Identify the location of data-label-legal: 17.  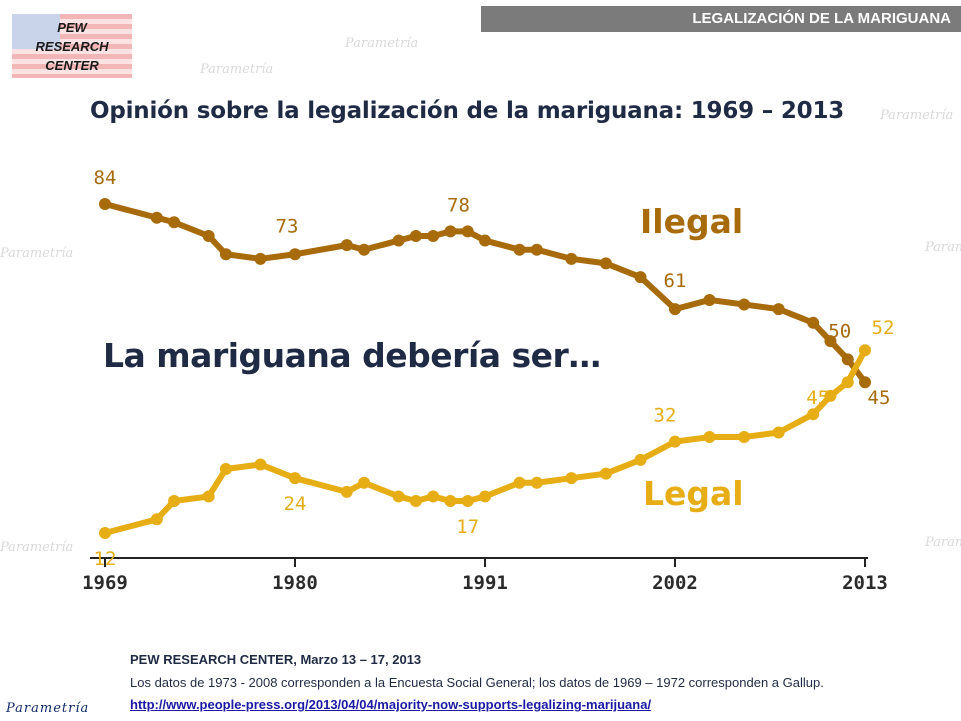
(467, 527).